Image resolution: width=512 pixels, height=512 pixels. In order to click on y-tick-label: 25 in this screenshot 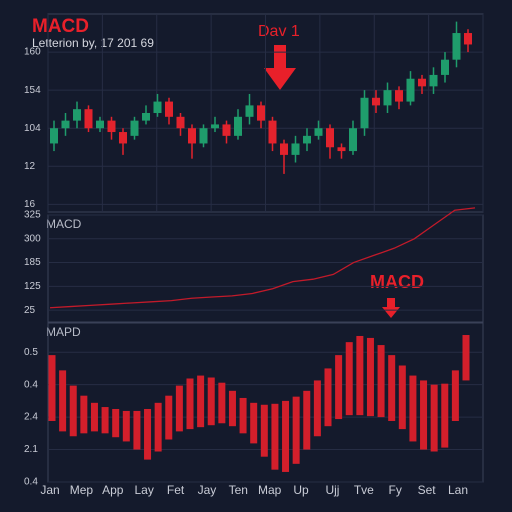, I will do `click(30, 310)`.